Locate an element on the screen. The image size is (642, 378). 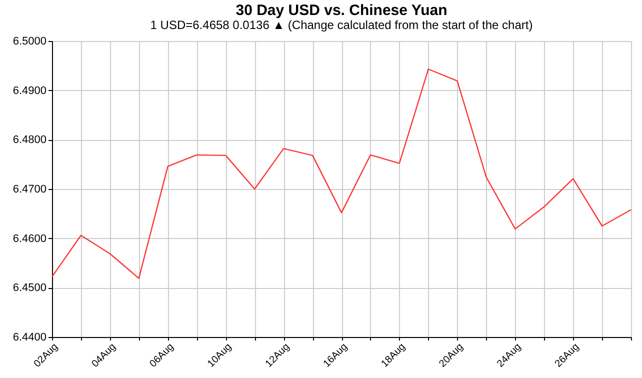
y-tick-label: 6.4600 is located at coordinates (29, 238).